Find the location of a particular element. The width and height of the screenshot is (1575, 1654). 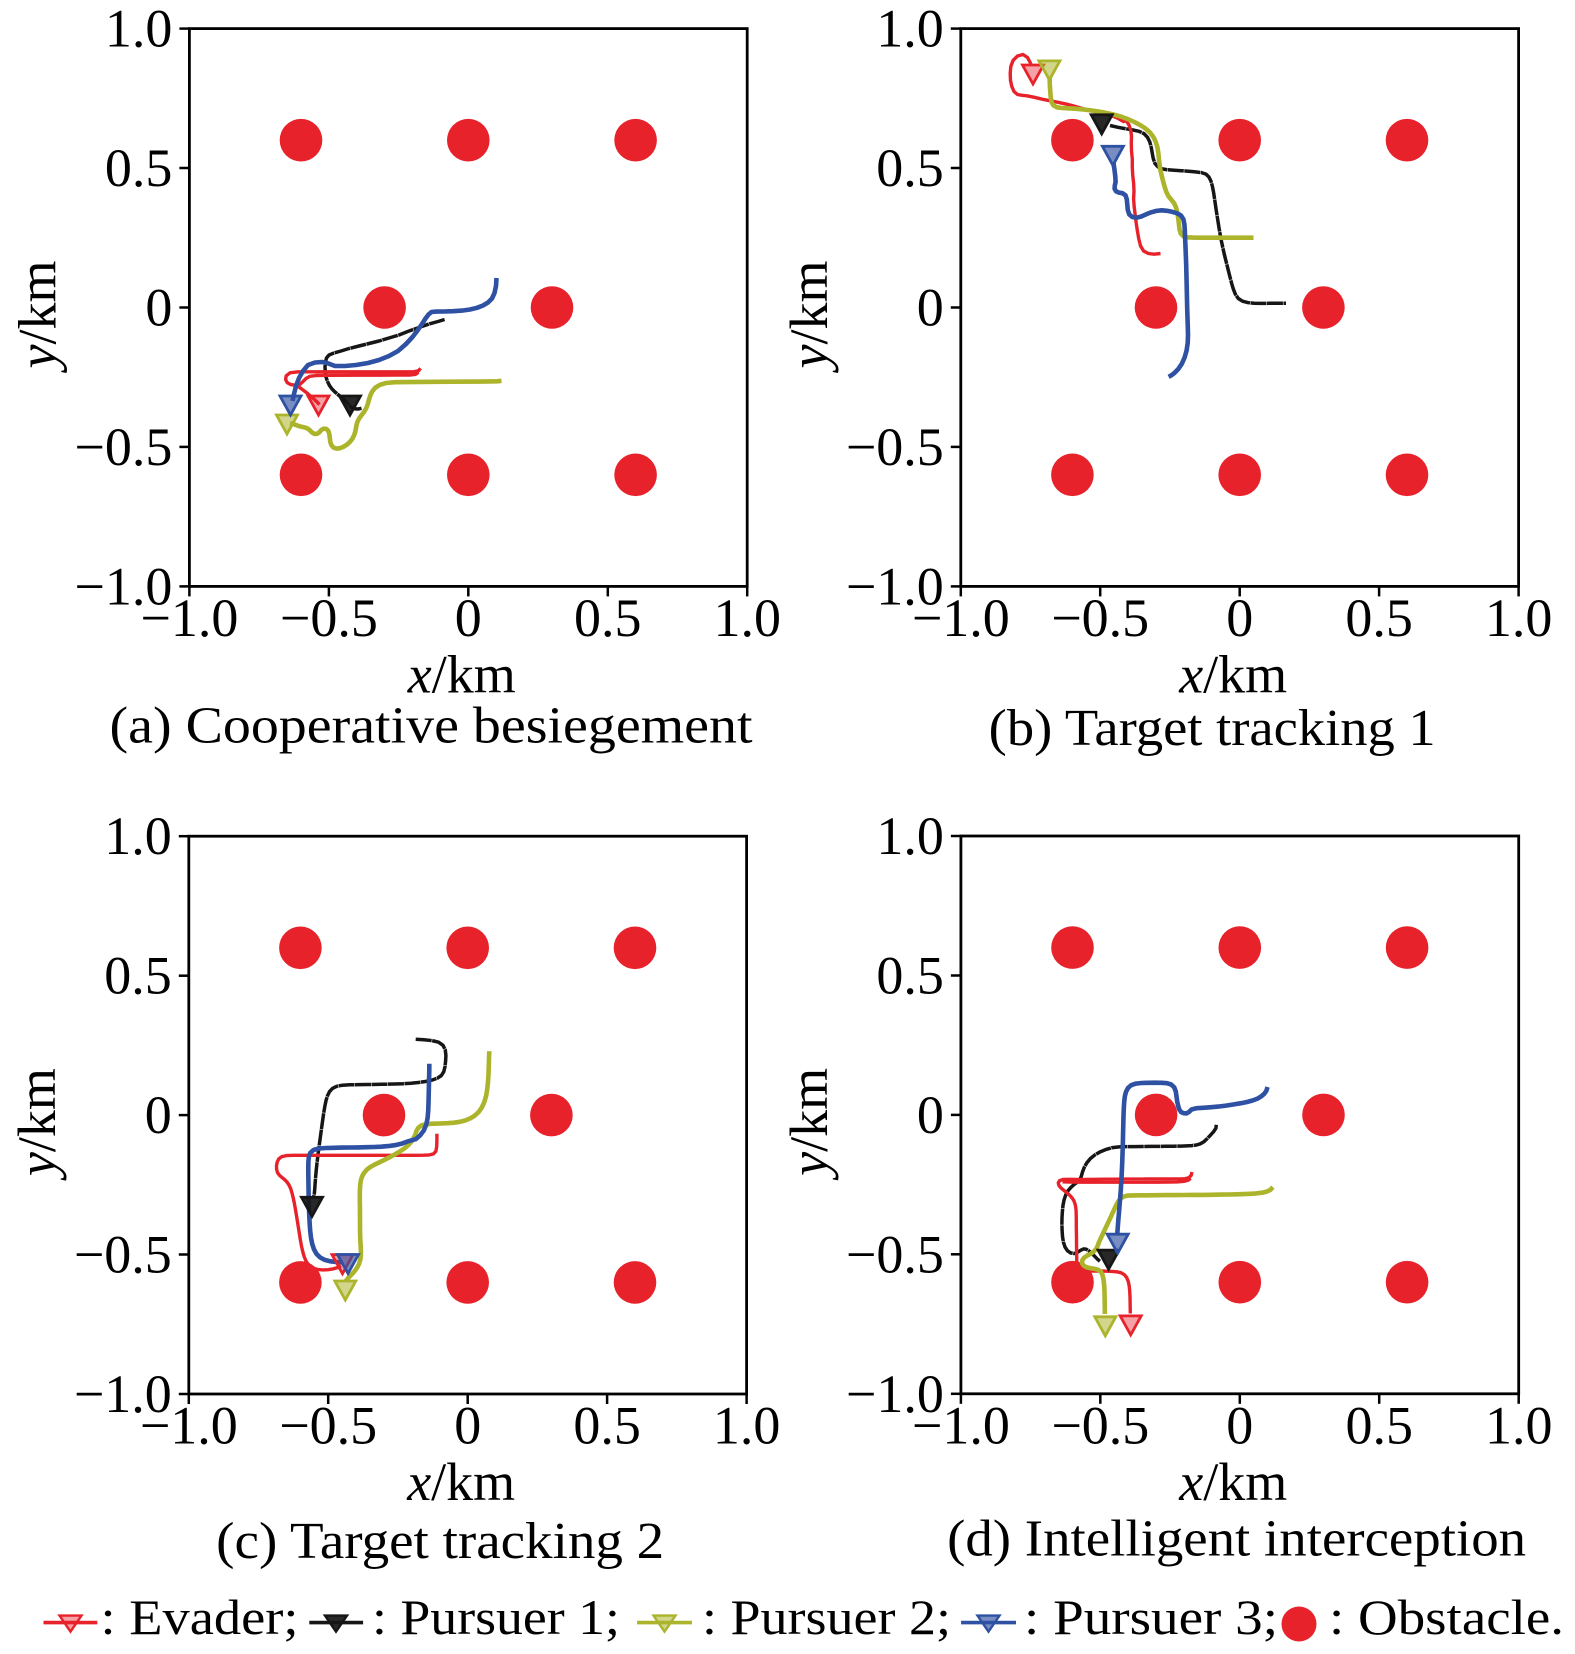

svg-text:: Pursuer 1;: : Pursuer 1; is located at coordinates (496, 1617).